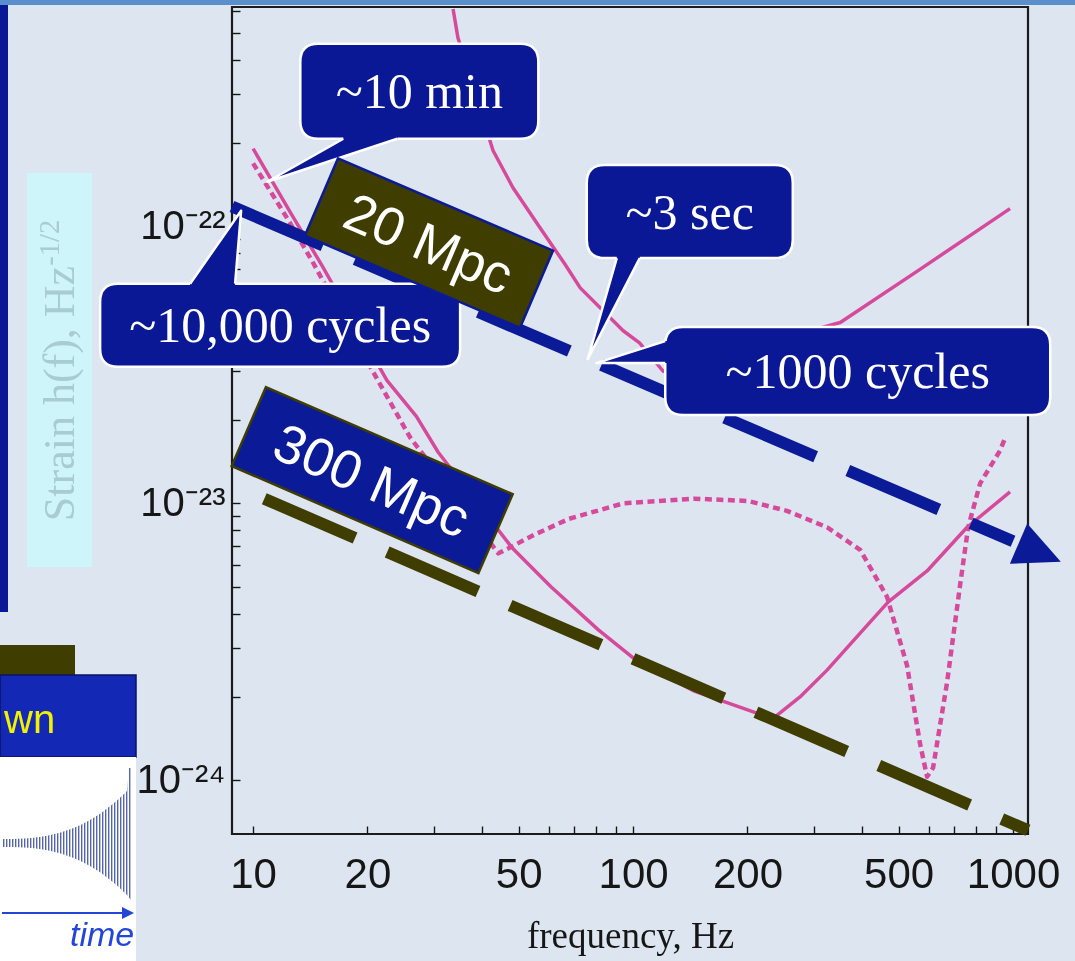 The height and width of the screenshot is (961, 1075). What do you see at coordinates (519, 873) in the screenshot?
I see `x-tick-label: 50` at bounding box center [519, 873].